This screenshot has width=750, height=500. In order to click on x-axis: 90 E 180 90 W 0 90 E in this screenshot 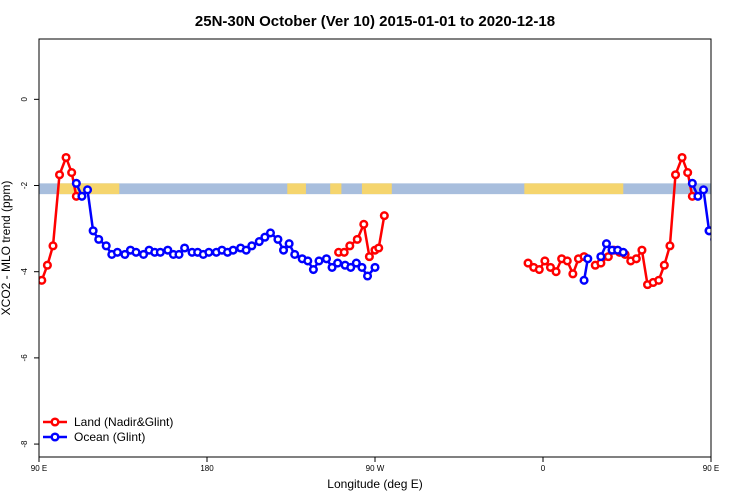, I will do `click(375, 465)`.